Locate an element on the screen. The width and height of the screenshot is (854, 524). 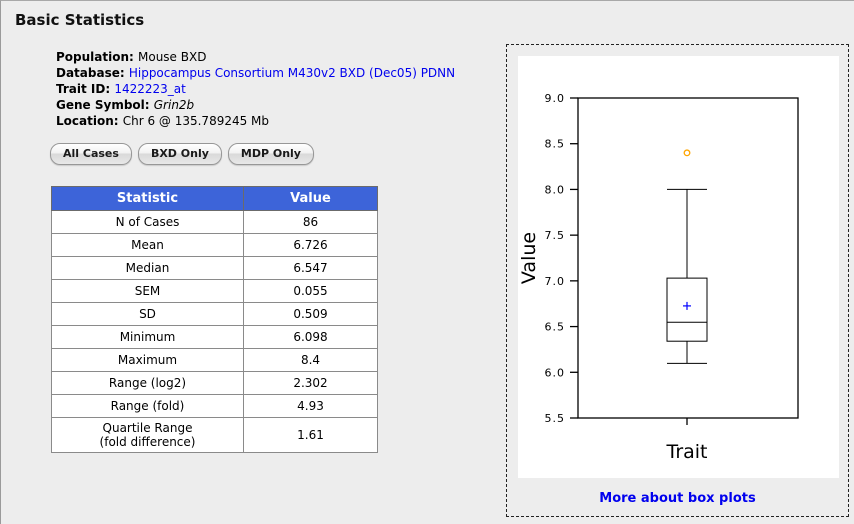
table-row: Range (log2) 2.302 is located at coordinates (214, 383).